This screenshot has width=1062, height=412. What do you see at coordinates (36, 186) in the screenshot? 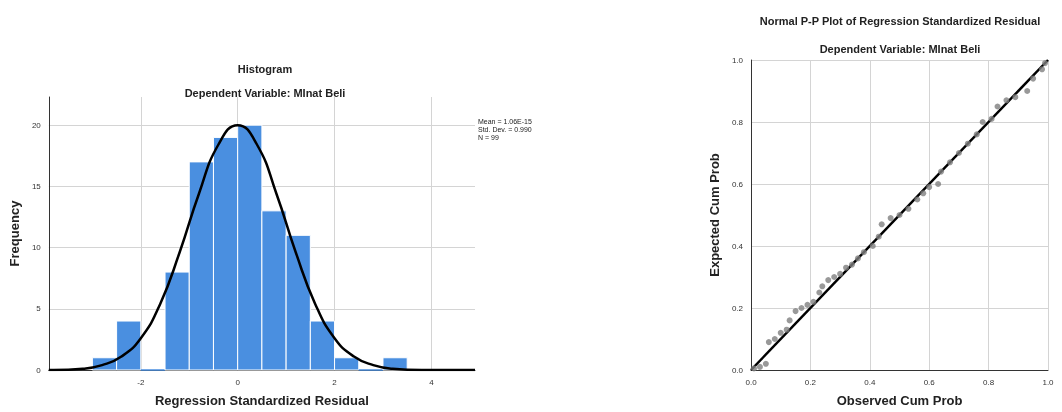
I see `y-tick-label: 15` at bounding box center [36, 186].